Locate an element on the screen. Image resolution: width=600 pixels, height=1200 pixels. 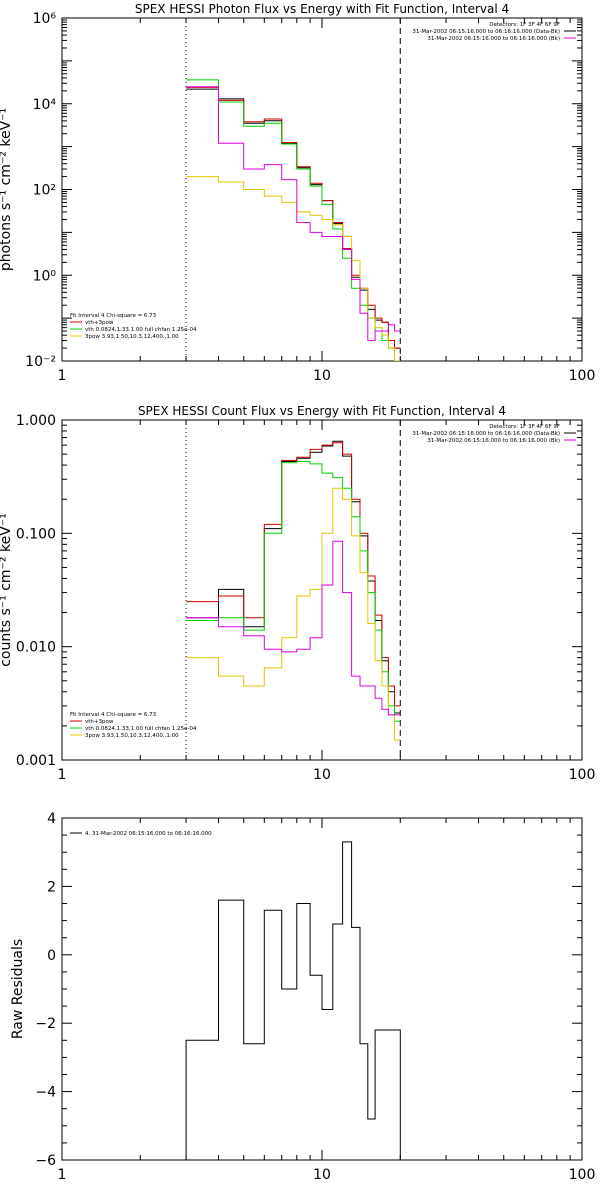
series-3pow is located at coordinates (293, 614).